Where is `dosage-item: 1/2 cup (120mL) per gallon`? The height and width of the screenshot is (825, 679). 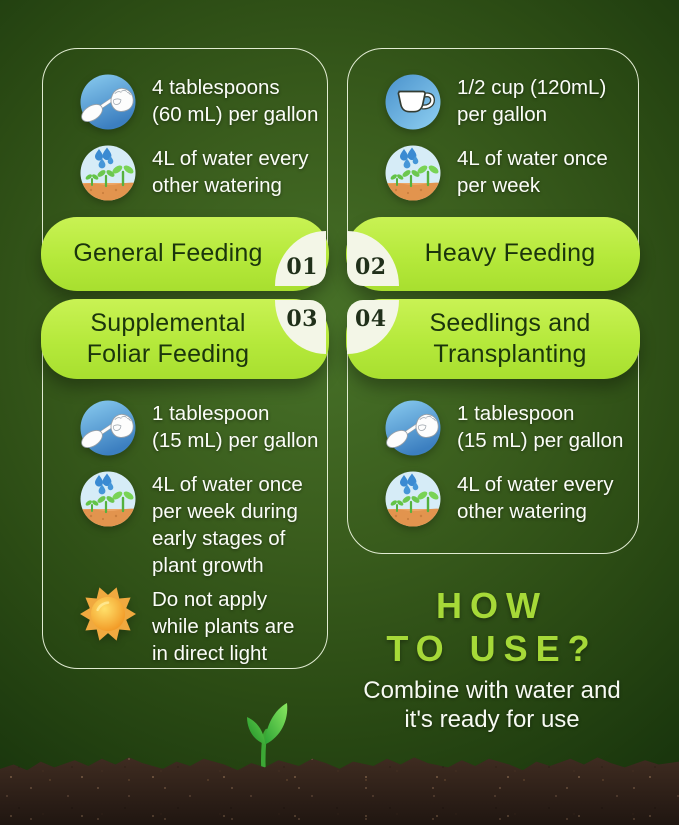 dosage-item: 1/2 cup (120mL) per gallon is located at coordinates (507, 102).